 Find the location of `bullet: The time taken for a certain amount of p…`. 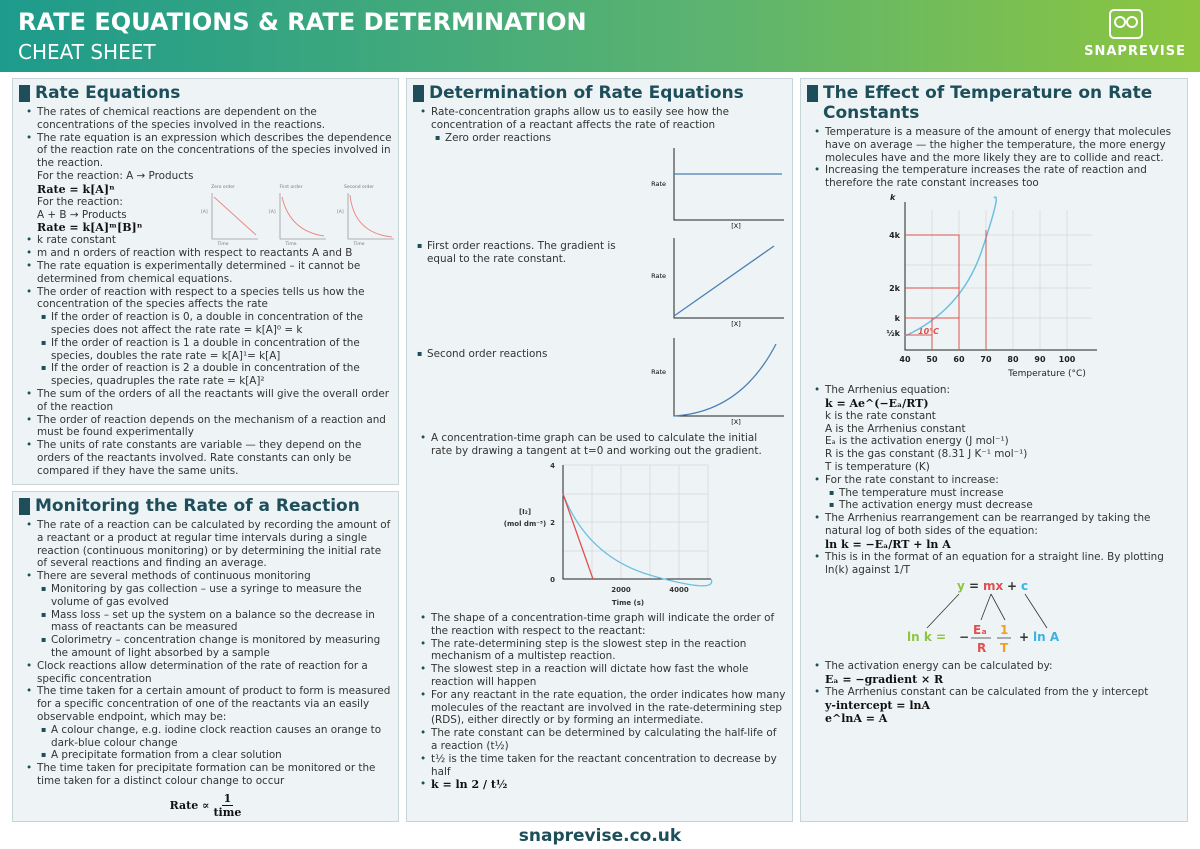

bullet: The time taken for a certain amount of p… is located at coordinates (209, 723).